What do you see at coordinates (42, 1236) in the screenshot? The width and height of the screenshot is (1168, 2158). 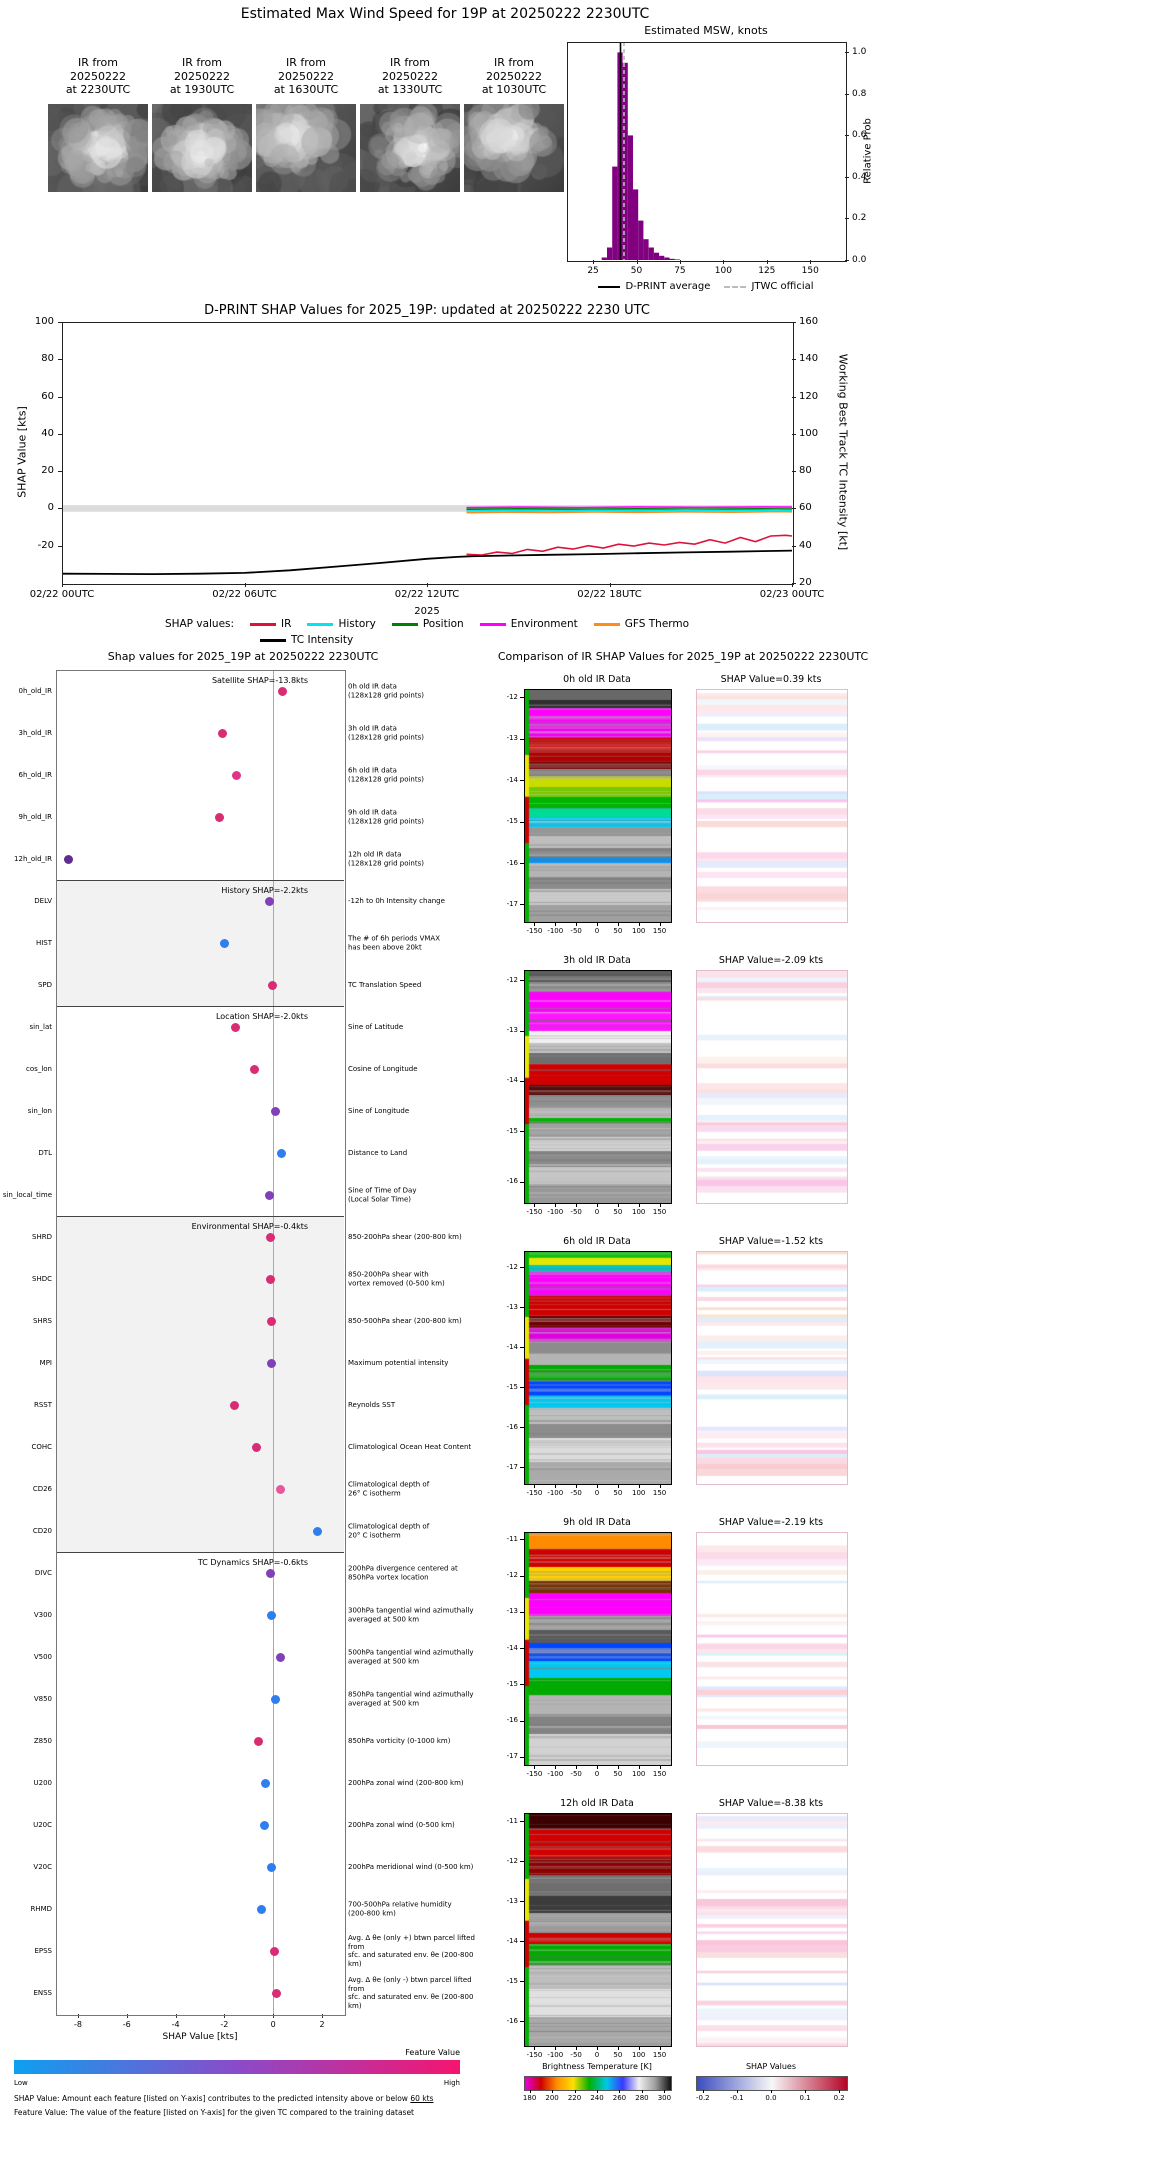 I see `beeswarm-feature-label: SHRD` at bounding box center [42, 1236].